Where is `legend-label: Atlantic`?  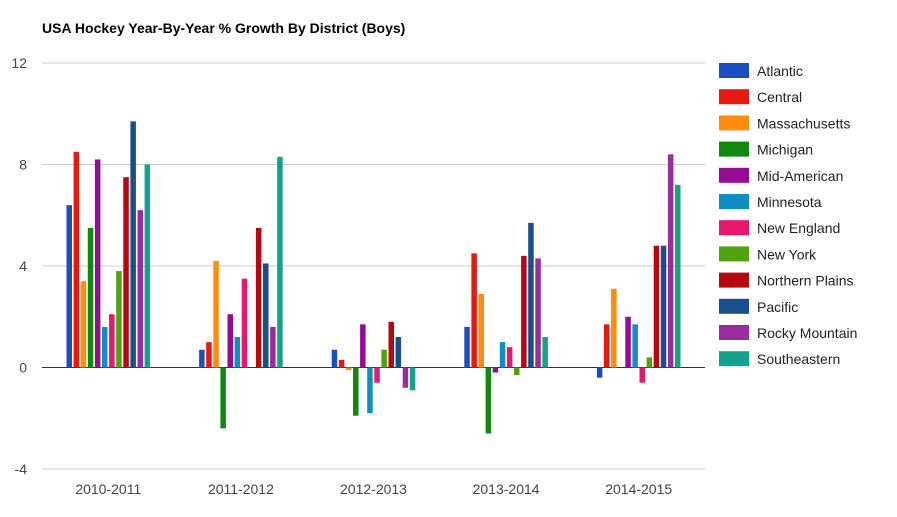
legend-label: Atlantic is located at coordinates (780, 71).